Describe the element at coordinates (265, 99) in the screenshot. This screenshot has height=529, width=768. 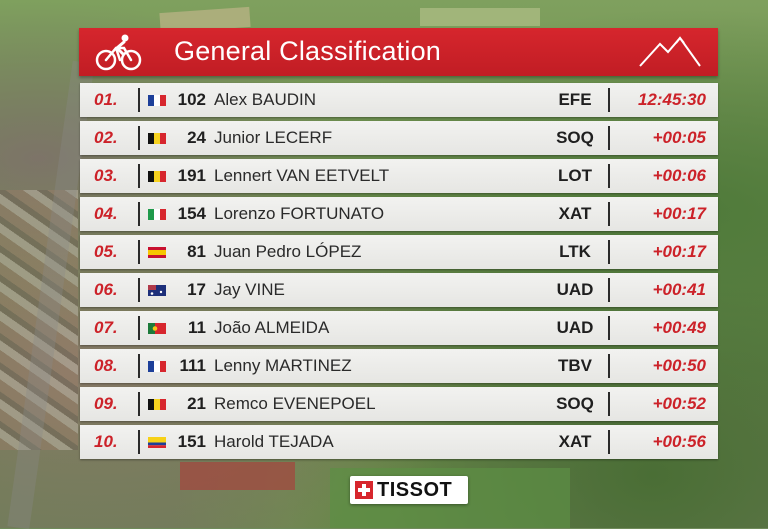
I see `rider-name: Alex BAUDIN` at that location.